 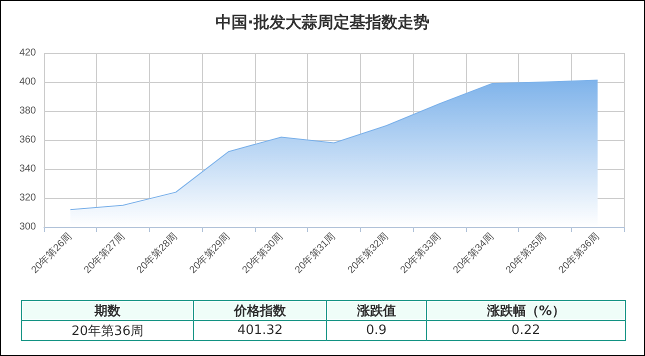 I want to click on text: 期数, so click(x=108, y=310).